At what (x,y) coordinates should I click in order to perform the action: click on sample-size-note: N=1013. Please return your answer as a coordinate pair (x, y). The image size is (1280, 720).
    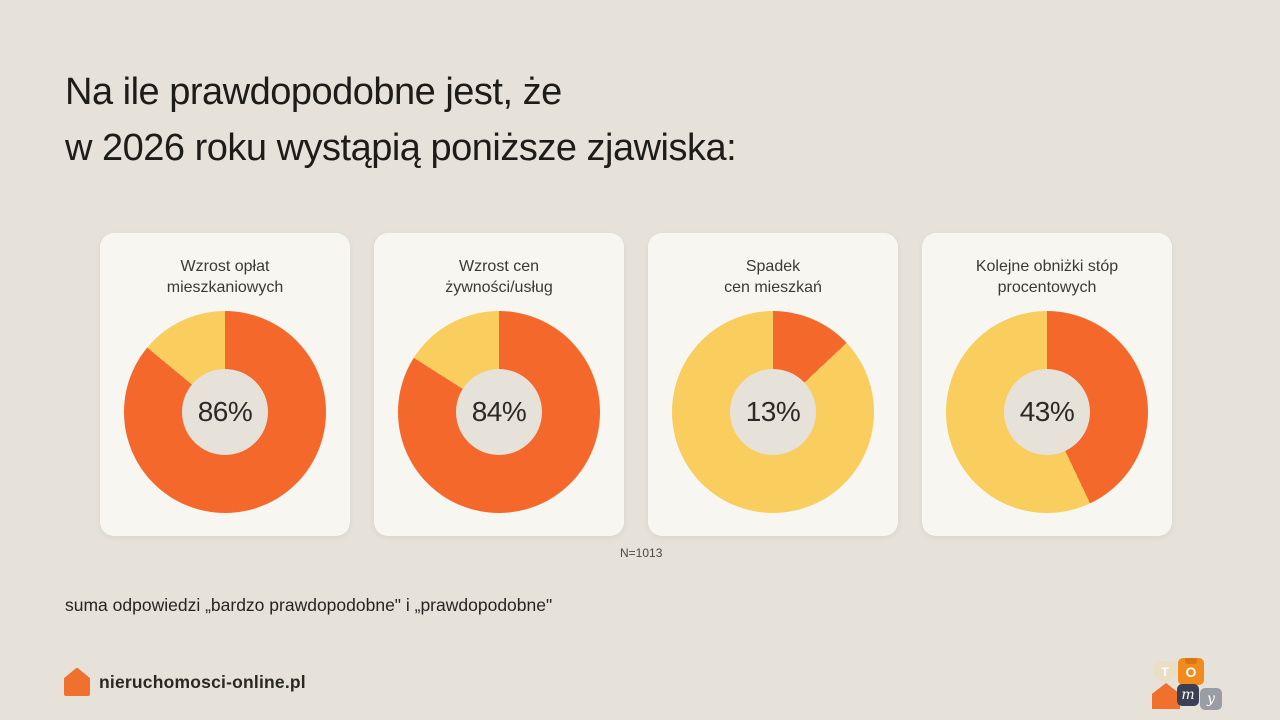
    Looking at the image, I should click on (641, 553).